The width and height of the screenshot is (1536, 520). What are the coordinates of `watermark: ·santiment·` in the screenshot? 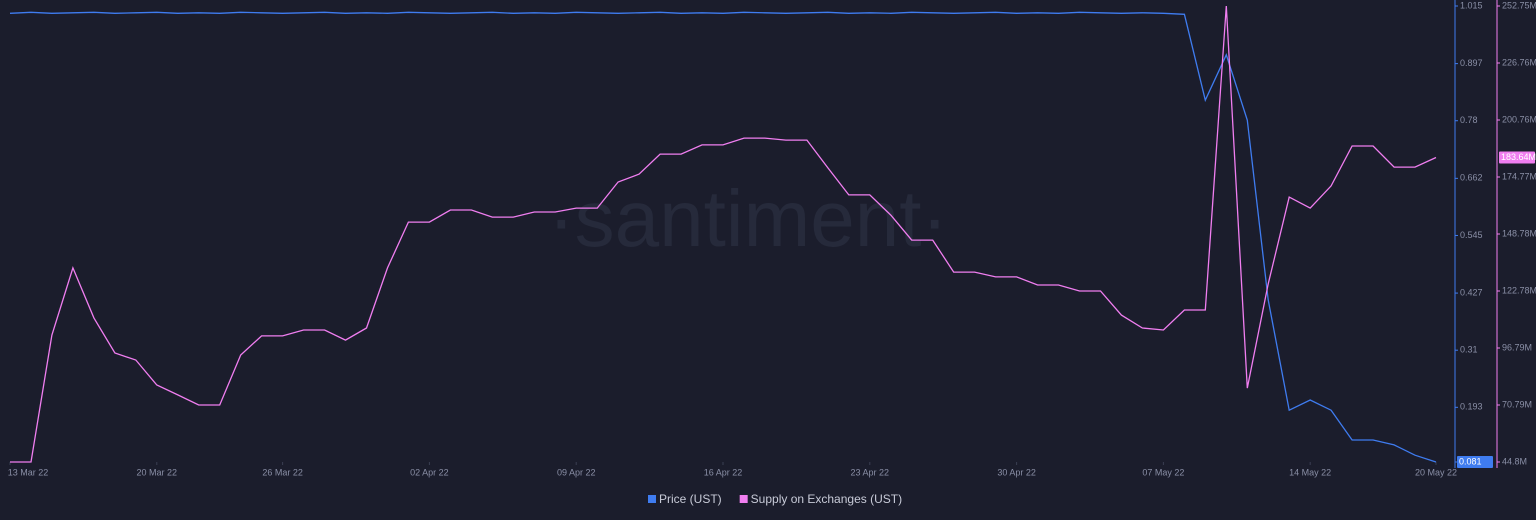 It's located at (748, 218).